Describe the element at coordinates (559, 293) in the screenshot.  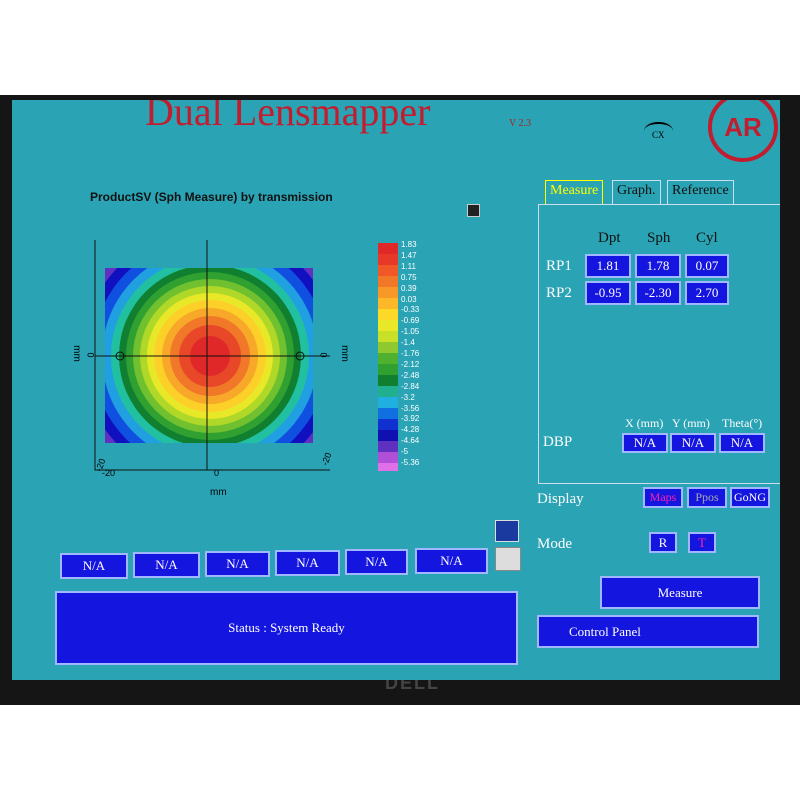
I see `row-label: RP2` at that location.